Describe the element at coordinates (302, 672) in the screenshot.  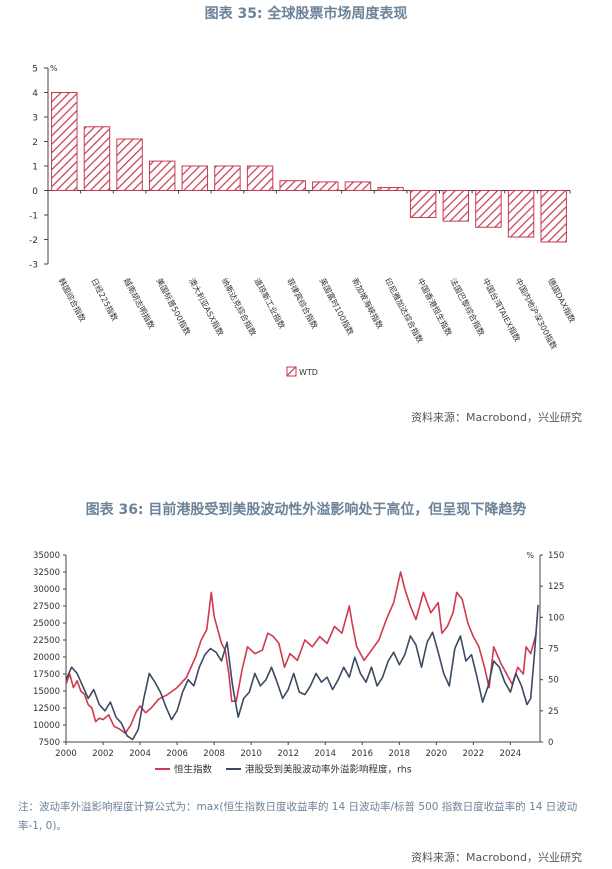
I see `series-line-spillover` at that location.